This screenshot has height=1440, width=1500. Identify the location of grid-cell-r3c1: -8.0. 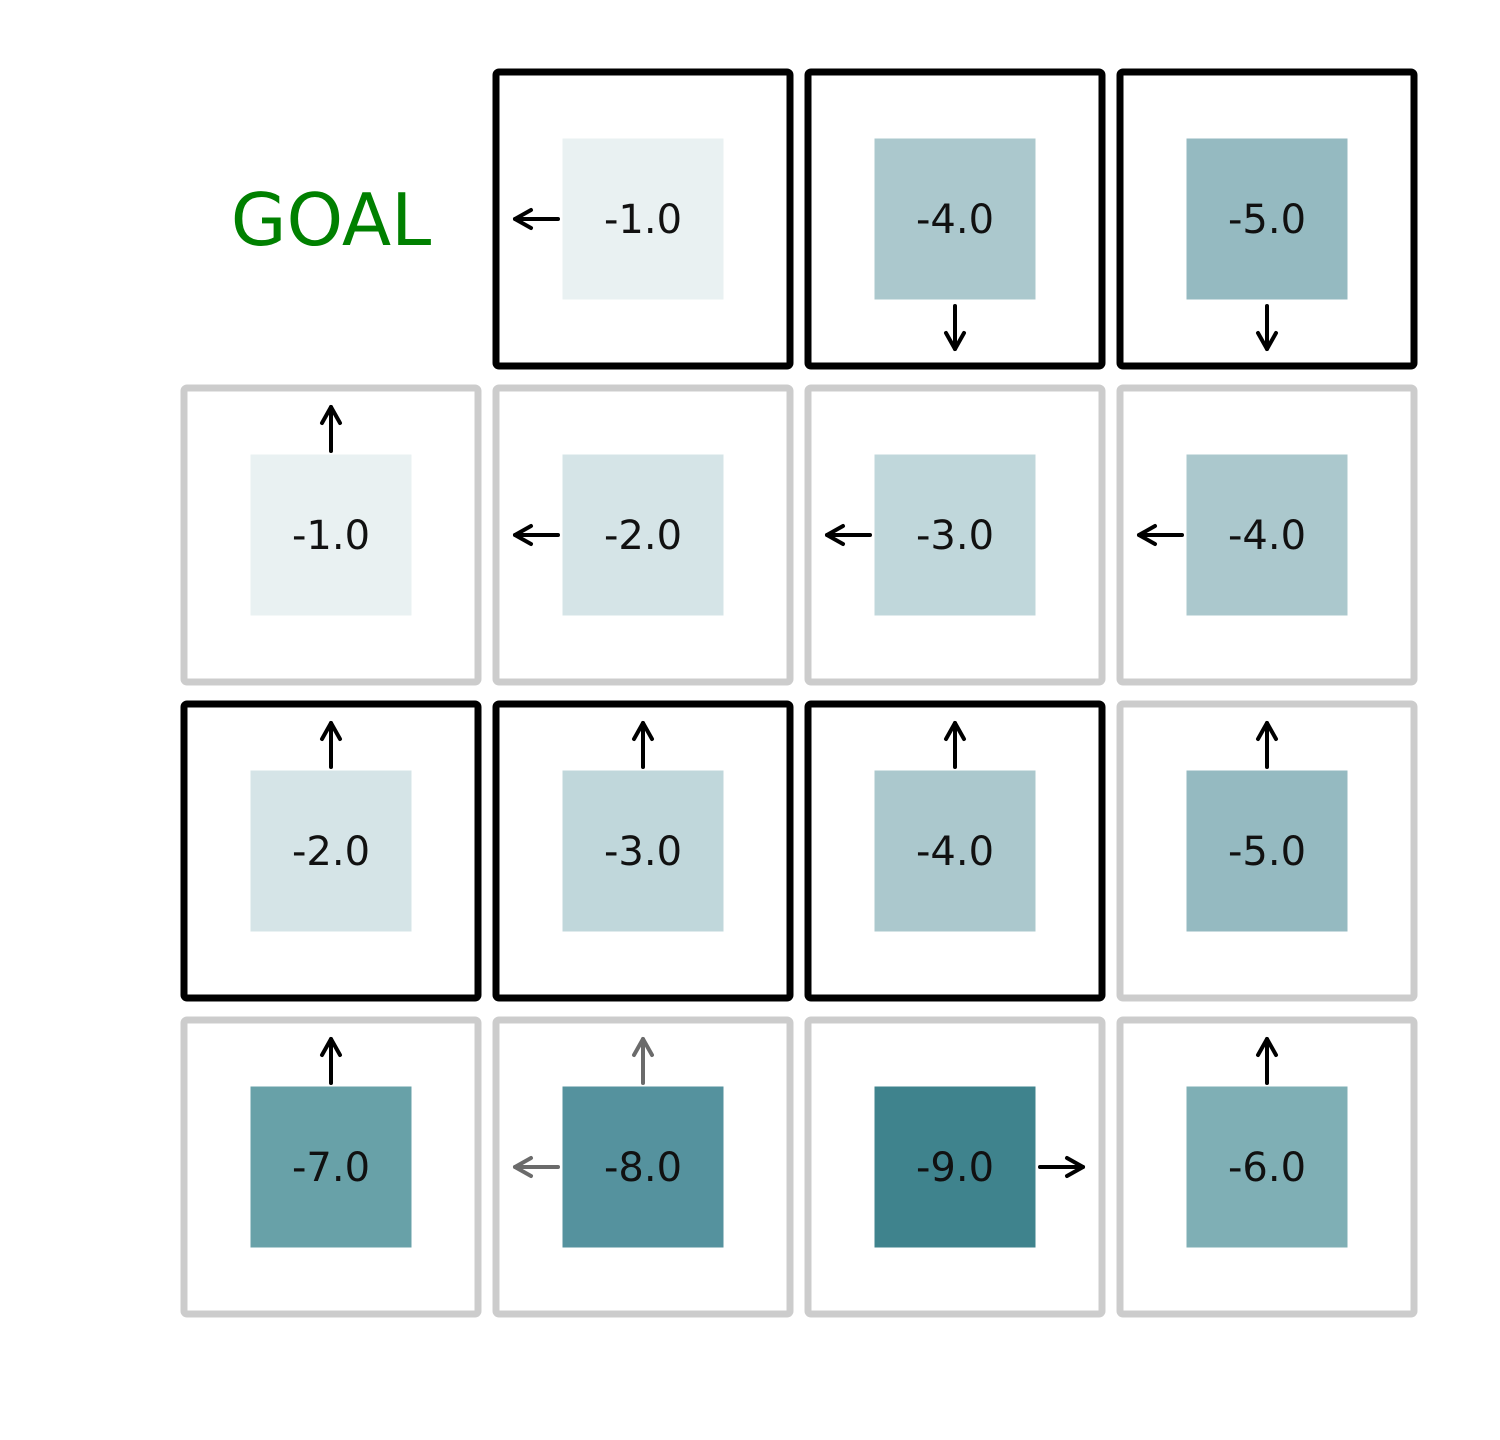
(643, 1167).